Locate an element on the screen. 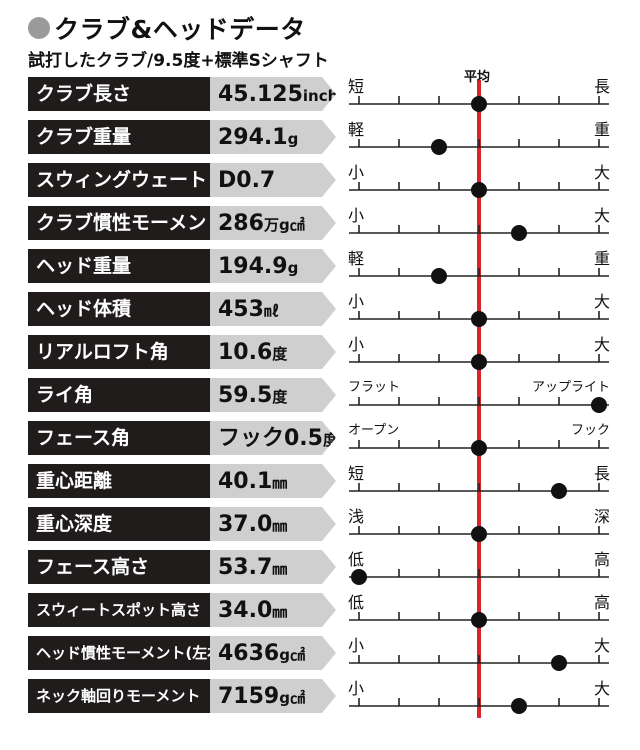  row-value-box: 53.7㎜ is located at coordinates (273, 567).